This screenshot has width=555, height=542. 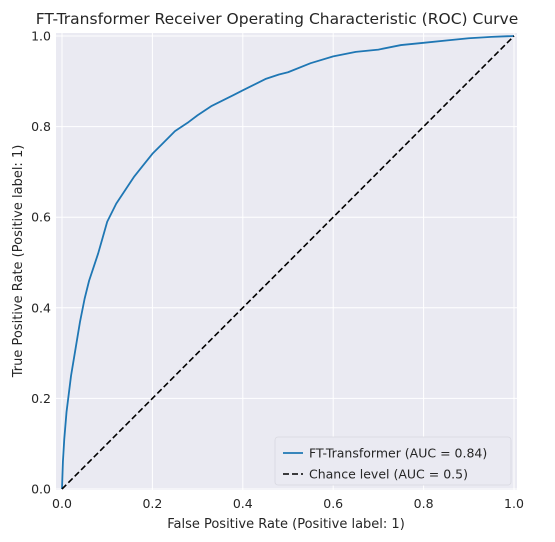 I want to click on y-axis-label: True Positive Rate (Positive label: 1), so click(x=18, y=262).